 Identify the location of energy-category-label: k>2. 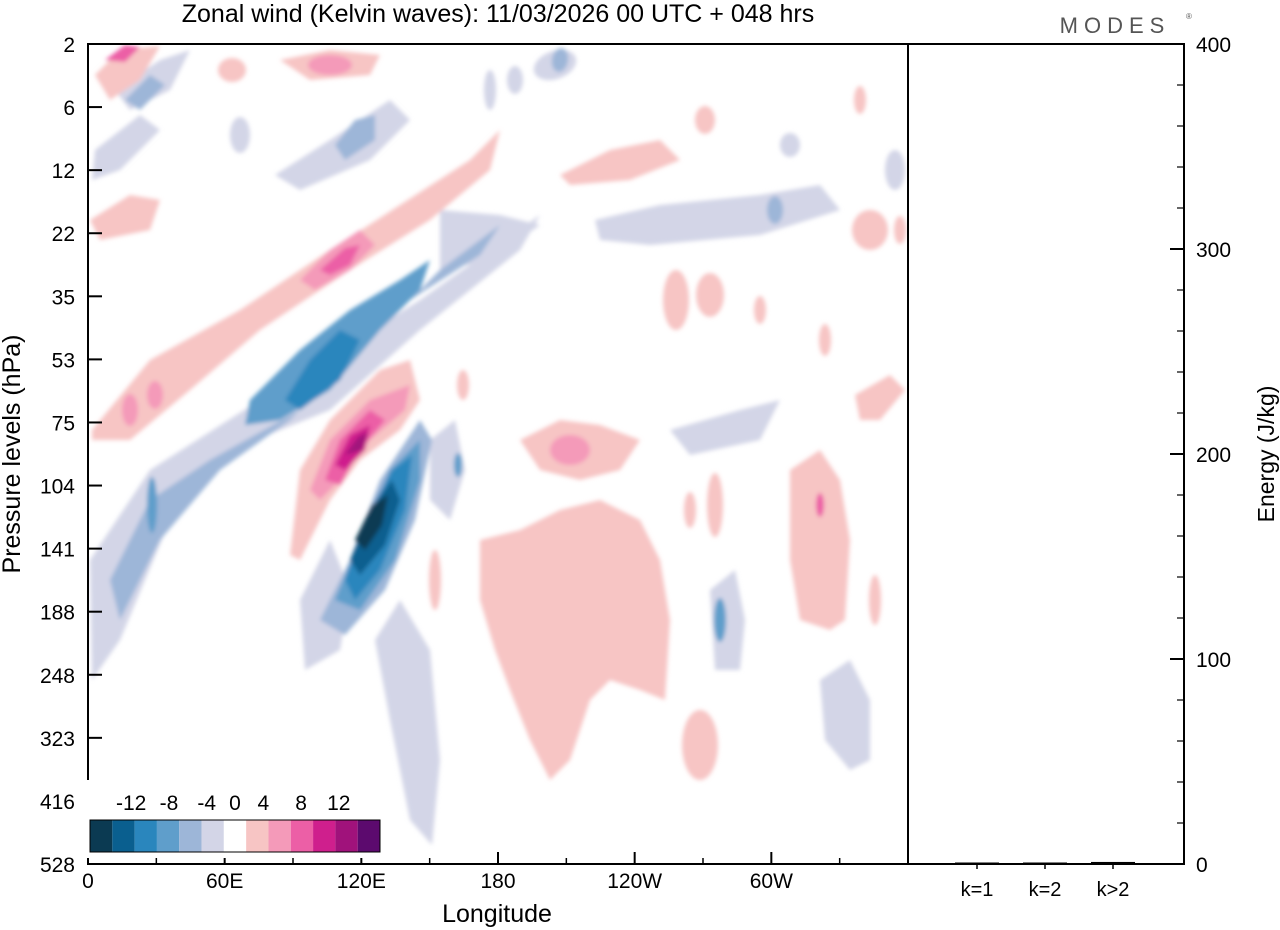
(1113, 890).